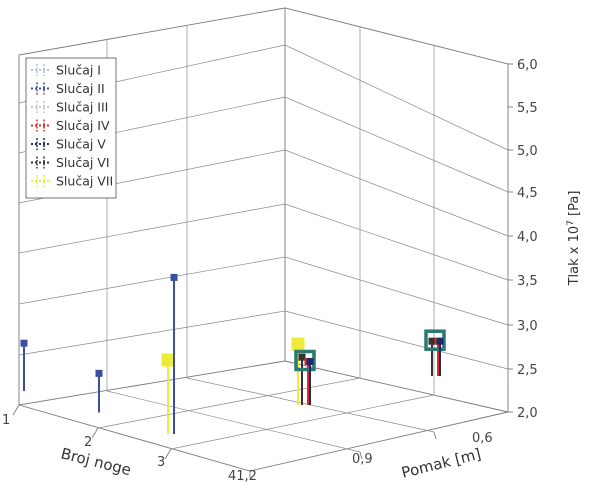 This screenshot has width=590, height=484. What do you see at coordinates (527, 326) in the screenshot?
I see `z-tick-label: 3,0` at bounding box center [527, 326].